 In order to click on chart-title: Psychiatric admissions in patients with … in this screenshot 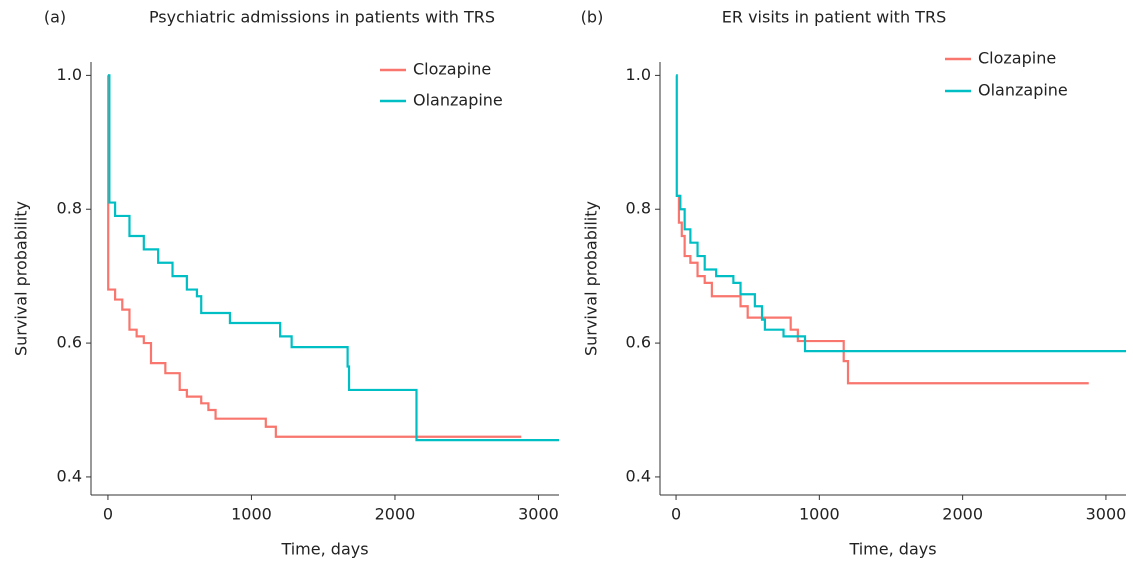, I will do `click(322, 17)`.